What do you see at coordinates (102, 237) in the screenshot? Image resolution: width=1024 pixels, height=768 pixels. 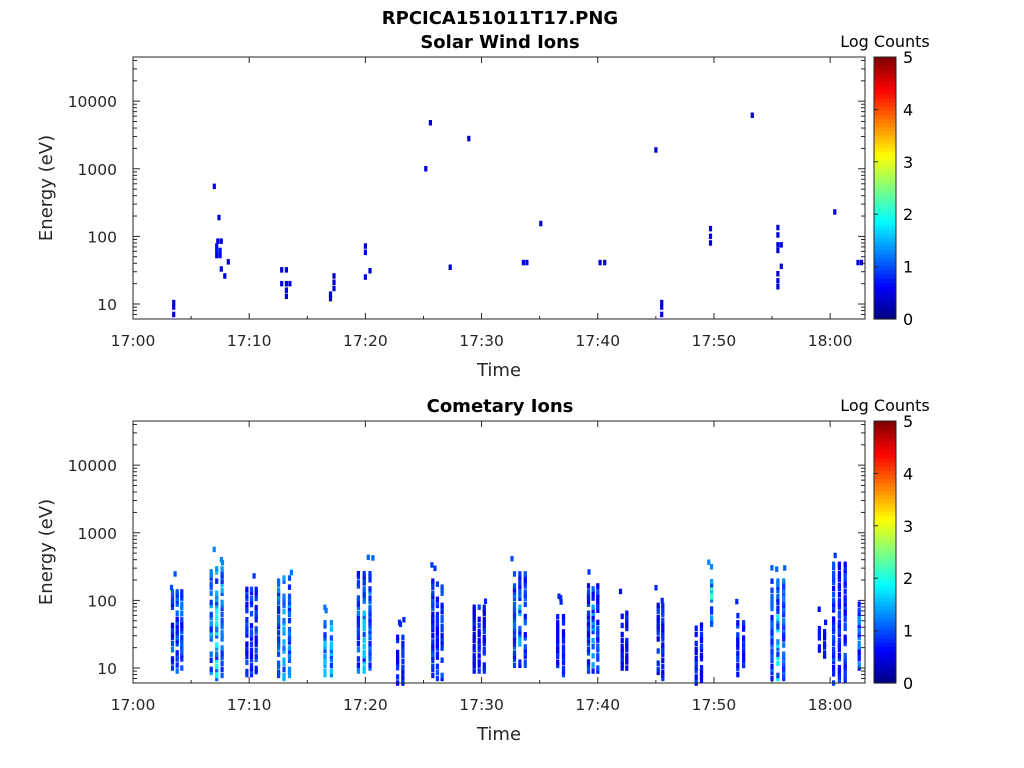 I see `y-tick-label: 100` at bounding box center [102, 237].